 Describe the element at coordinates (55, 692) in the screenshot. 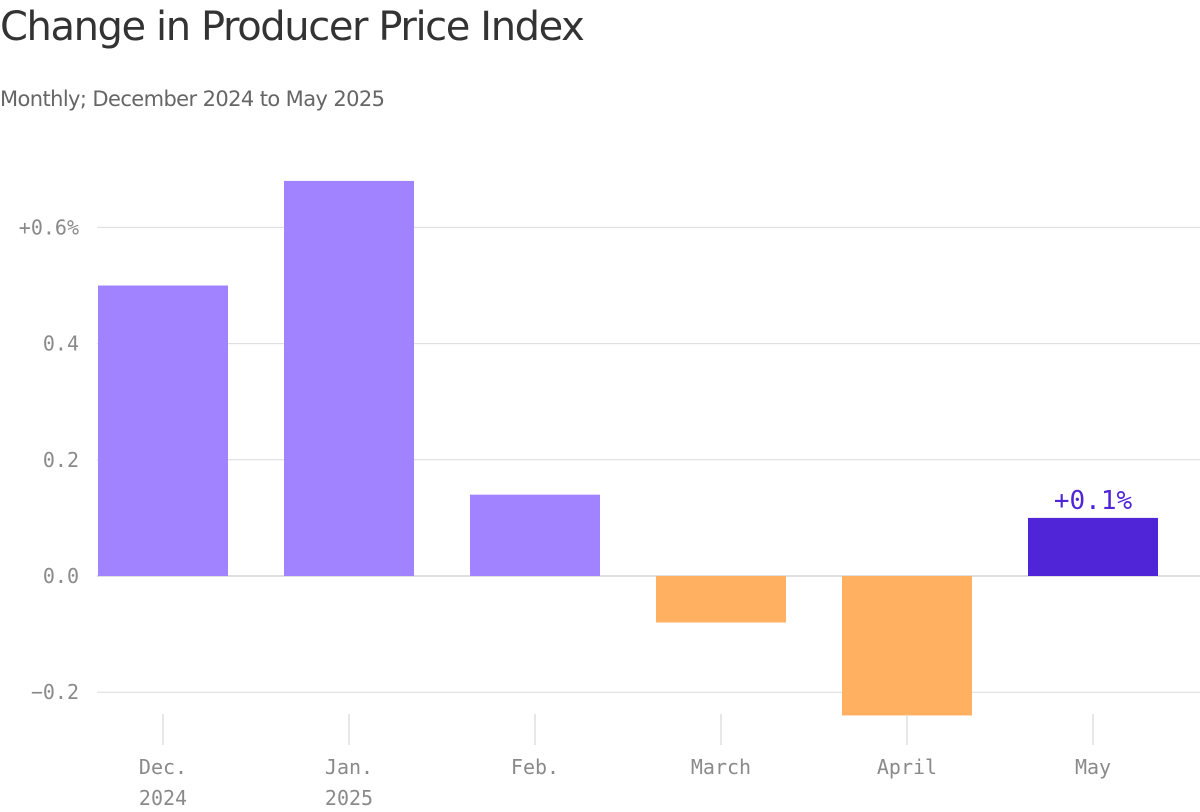

I see `y-tick-label: −0.2` at that location.